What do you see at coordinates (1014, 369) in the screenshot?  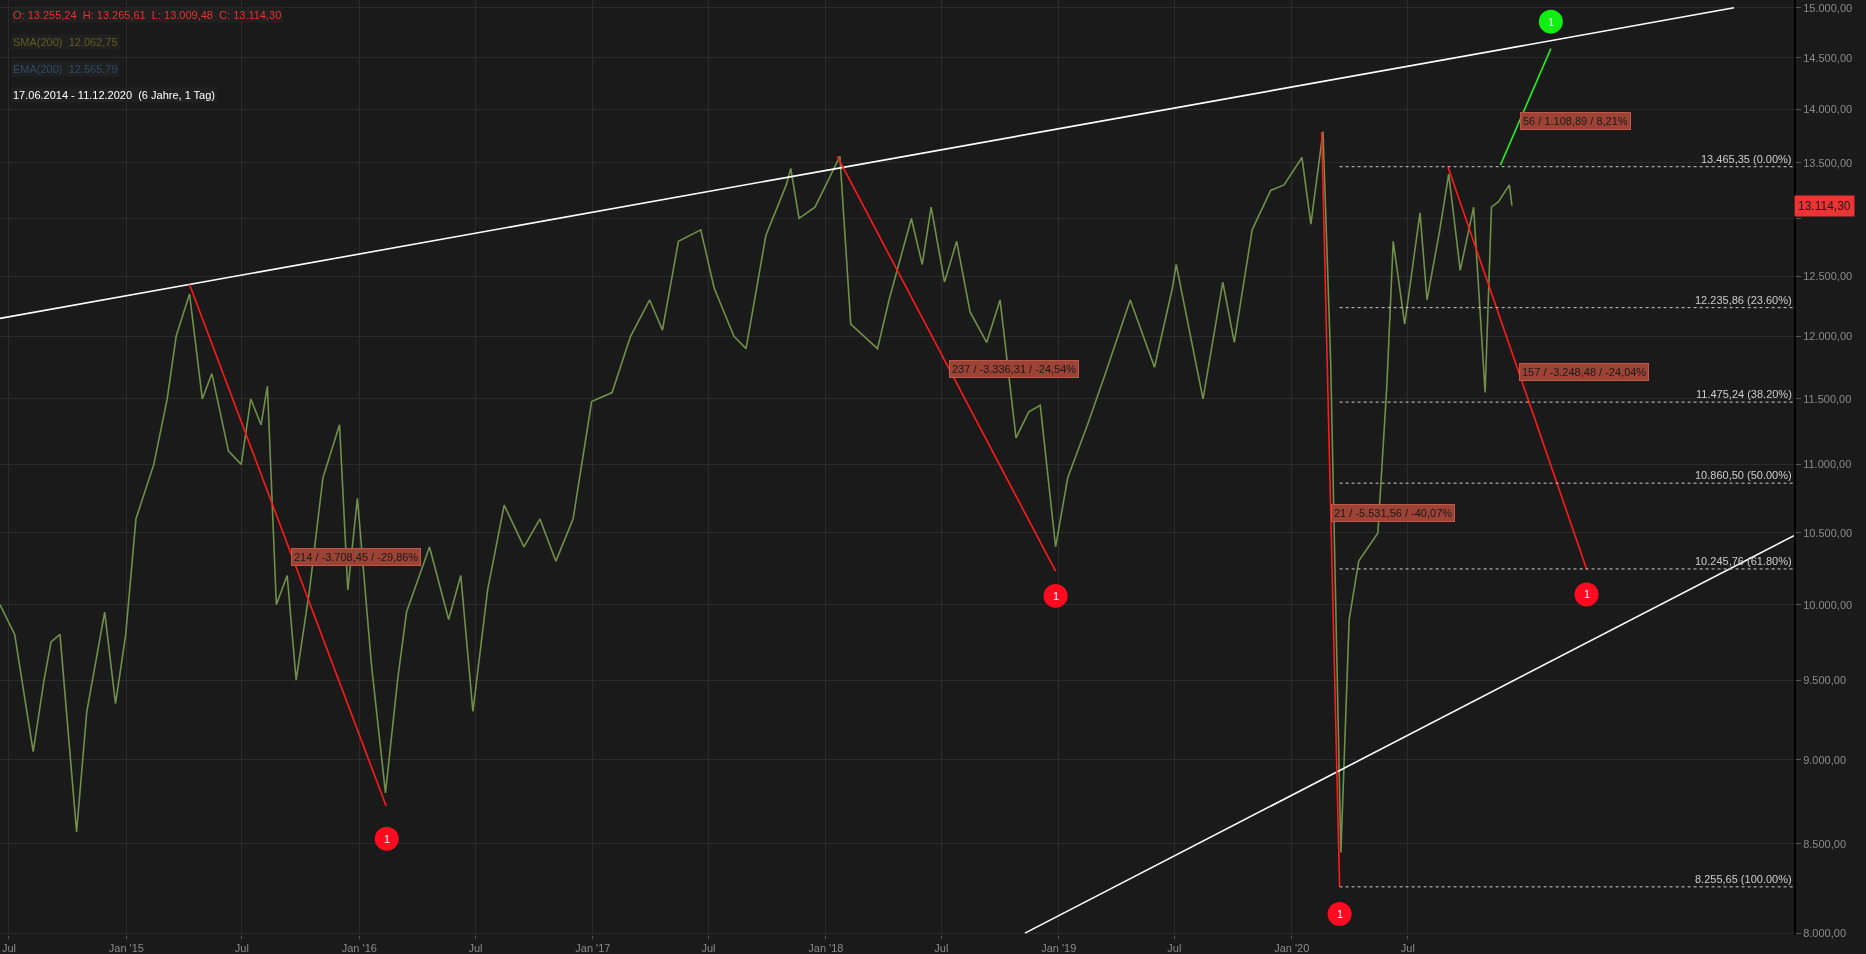 I see `annotation: 237 / -3.336,31 / -24,54%` at bounding box center [1014, 369].